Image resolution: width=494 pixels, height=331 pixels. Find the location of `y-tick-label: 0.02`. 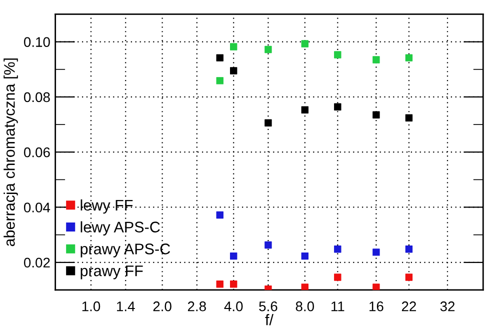

y-tick-label: 0.02 is located at coordinates (37, 263).